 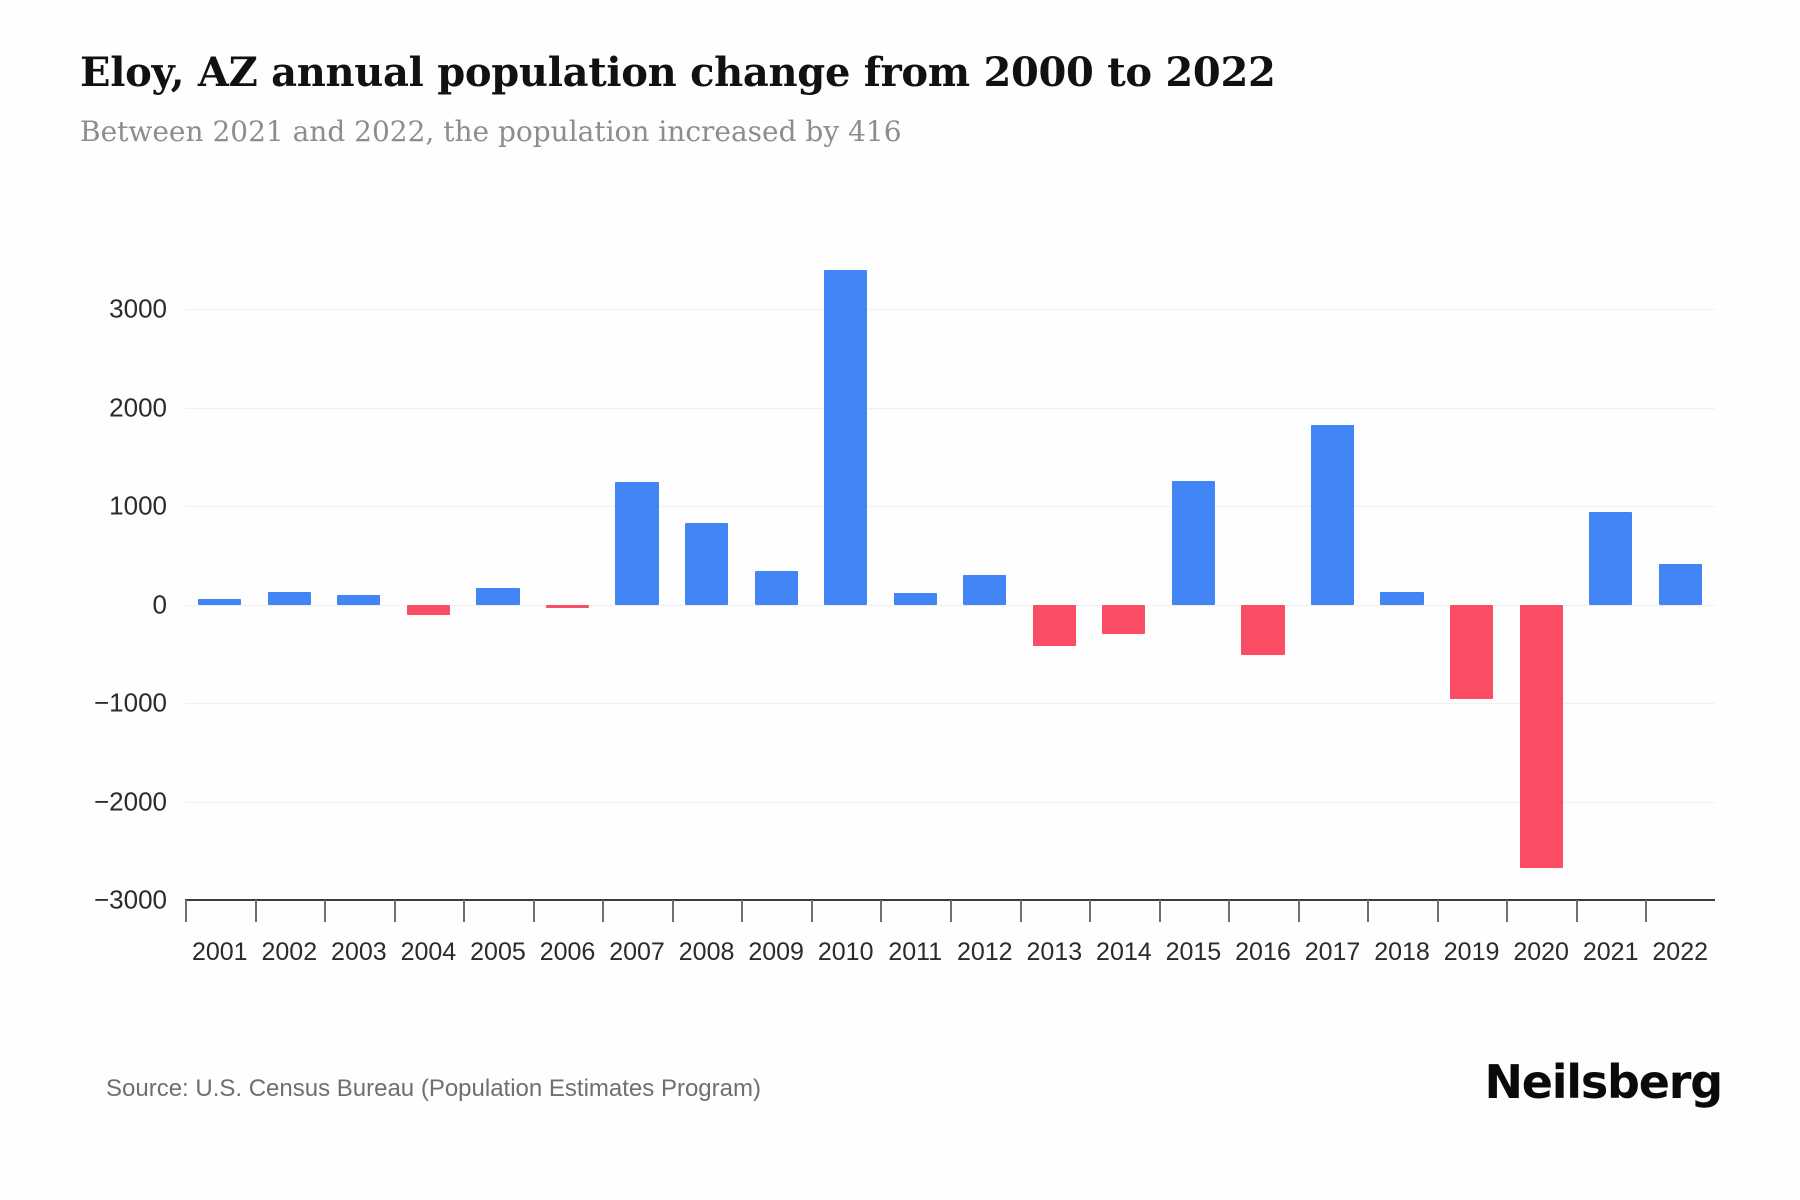 What do you see at coordinates (1124, 952) in the screenshot?
I see `x-axis-tick-label-2014: 2014` at bounding box center [1124, 952].